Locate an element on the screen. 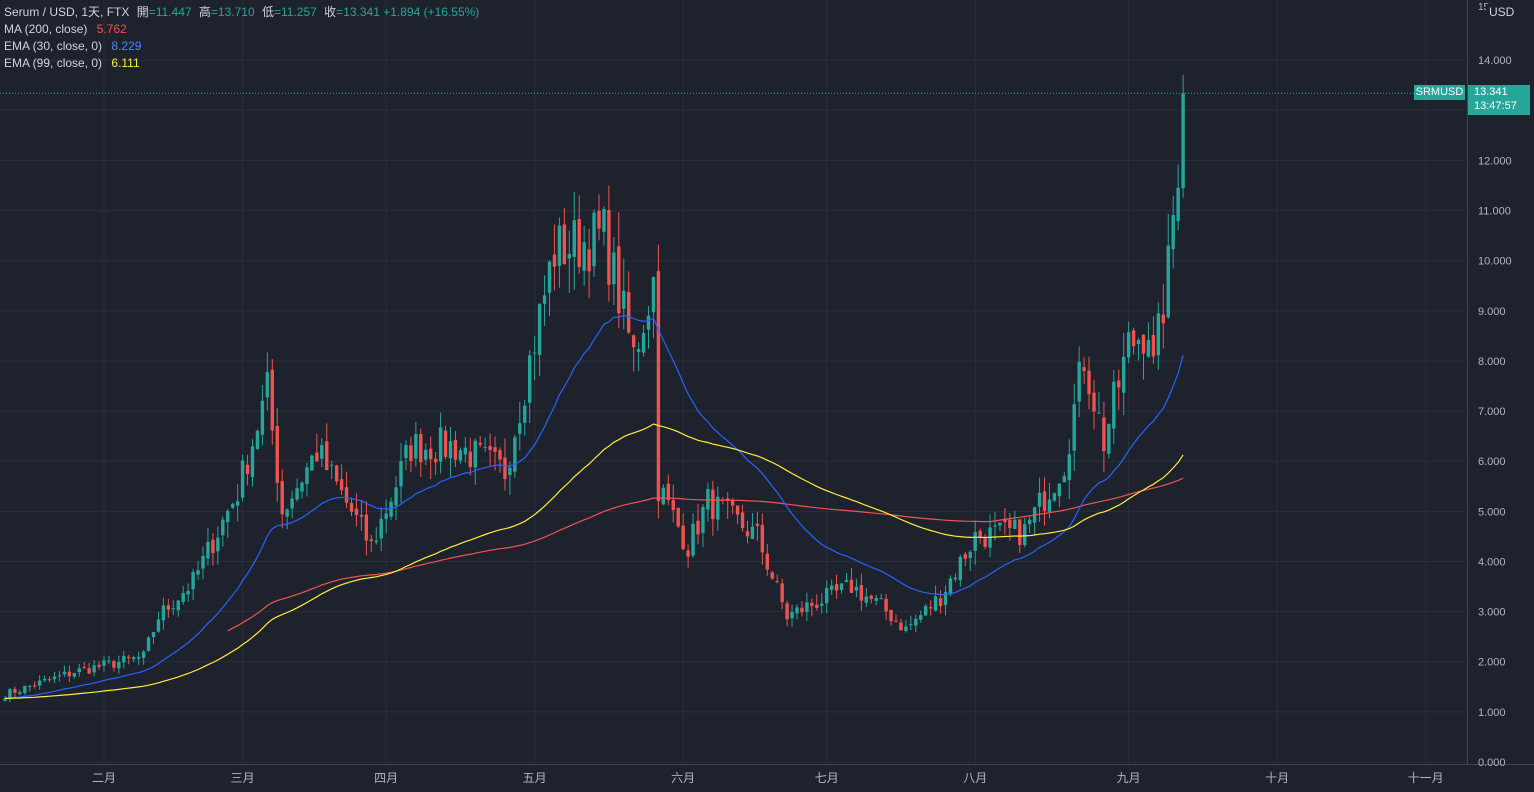 The image size is (1534, 792). price-tick-label: 5.000 is located at coordinates (1492, 512).